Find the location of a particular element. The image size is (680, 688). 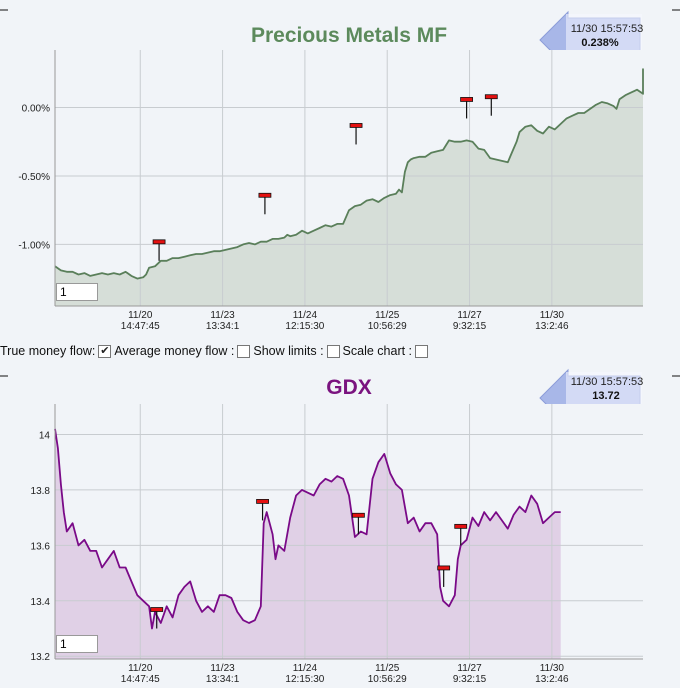

show-limits-label: Show limits : is located at coordinates (288, 351).